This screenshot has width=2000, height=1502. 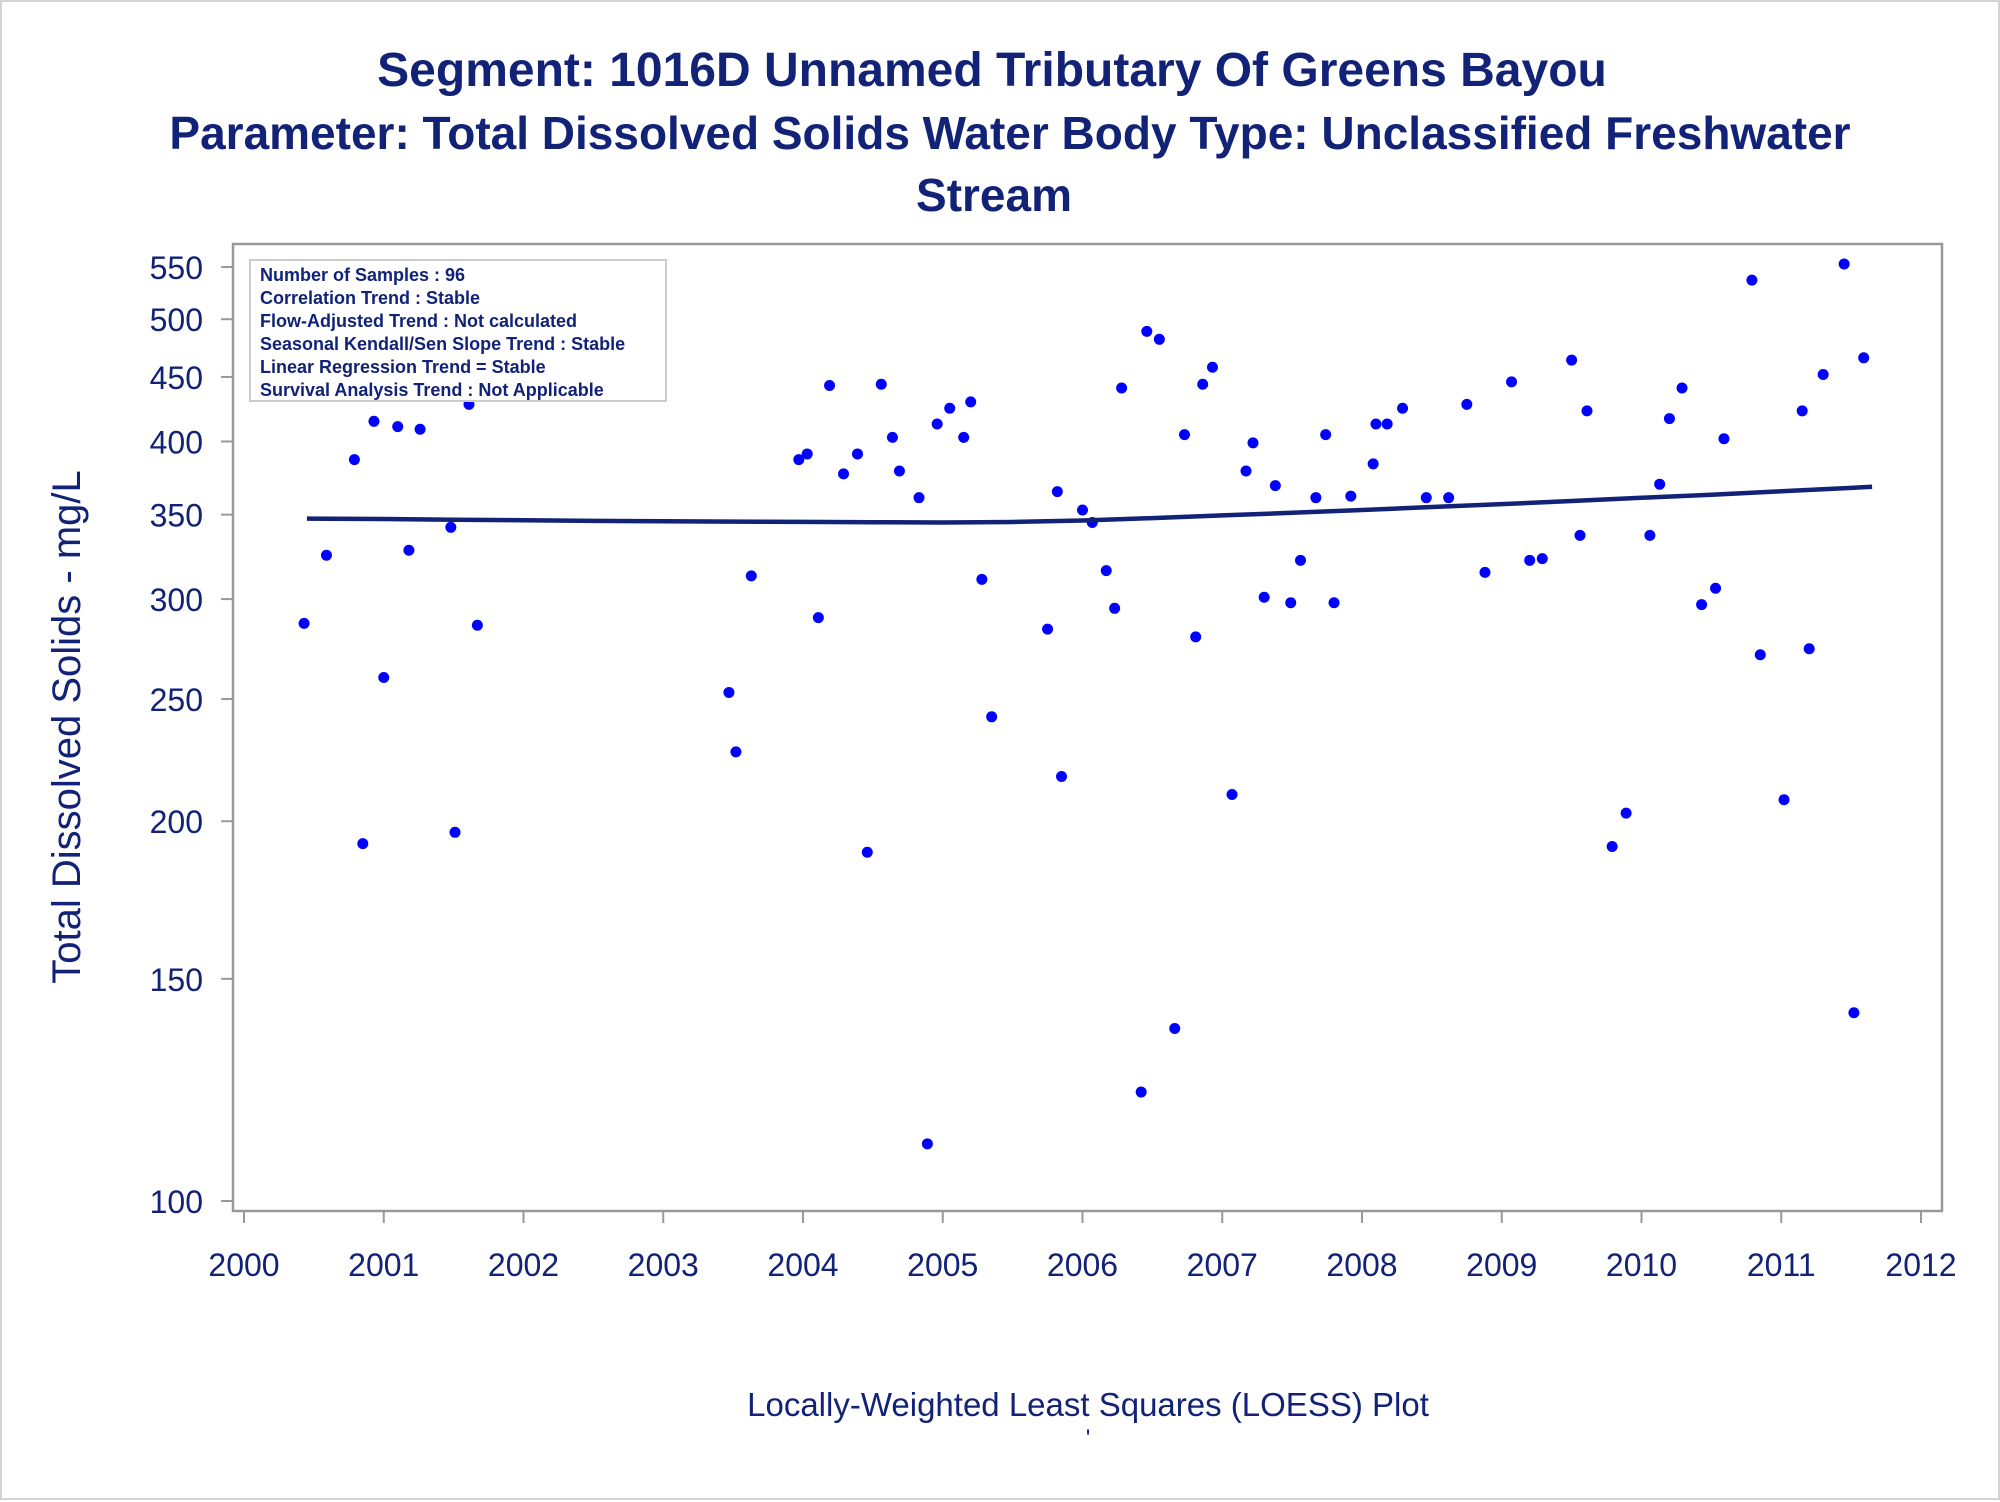 What do you see at coordinates (942, 1265) in the screenshot?
I see `x-tick-label: 2005` at bounding box center [942, 1265].